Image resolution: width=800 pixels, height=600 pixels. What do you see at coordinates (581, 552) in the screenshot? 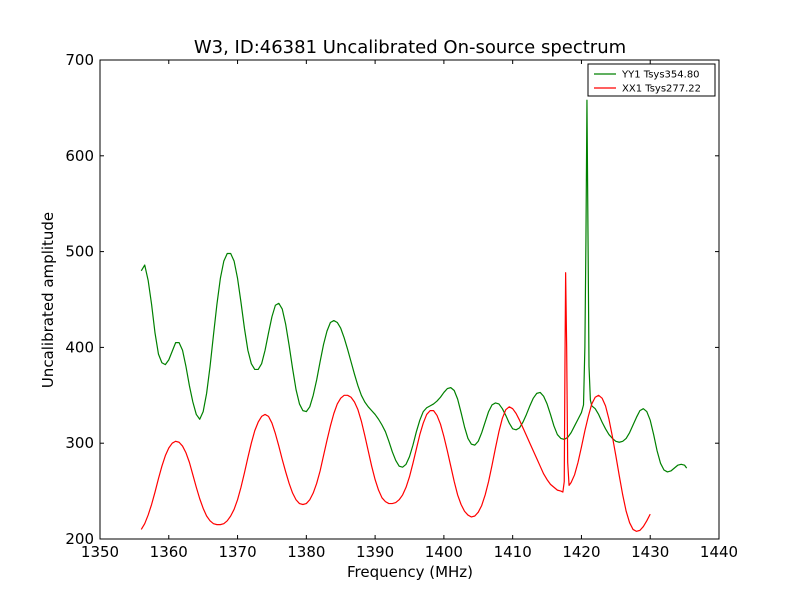
I see `x-tick-label: 1420` at bounding box center [581, 552].